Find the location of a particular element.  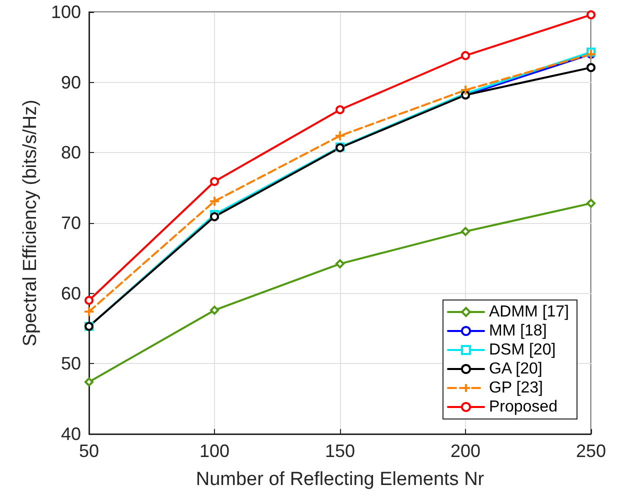

x-tick-label: 250 is located at coordinates (591, 451).